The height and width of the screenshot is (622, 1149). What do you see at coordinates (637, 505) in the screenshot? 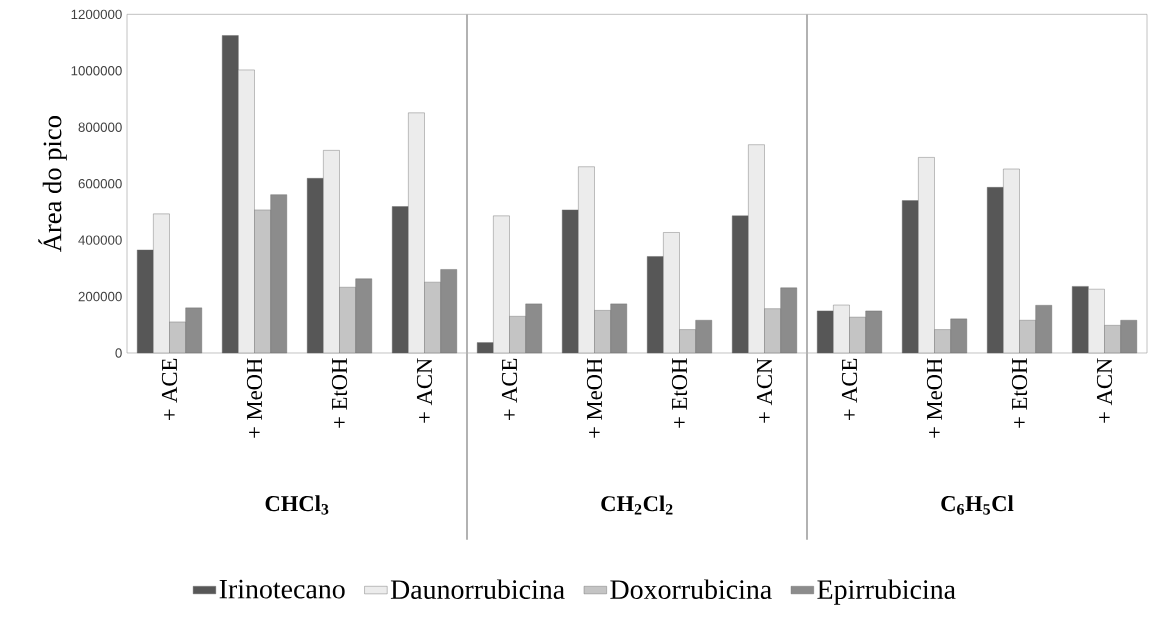
I see `text: CH$_{2}$Cl$_{2}$` at bounding box center [637, 505].